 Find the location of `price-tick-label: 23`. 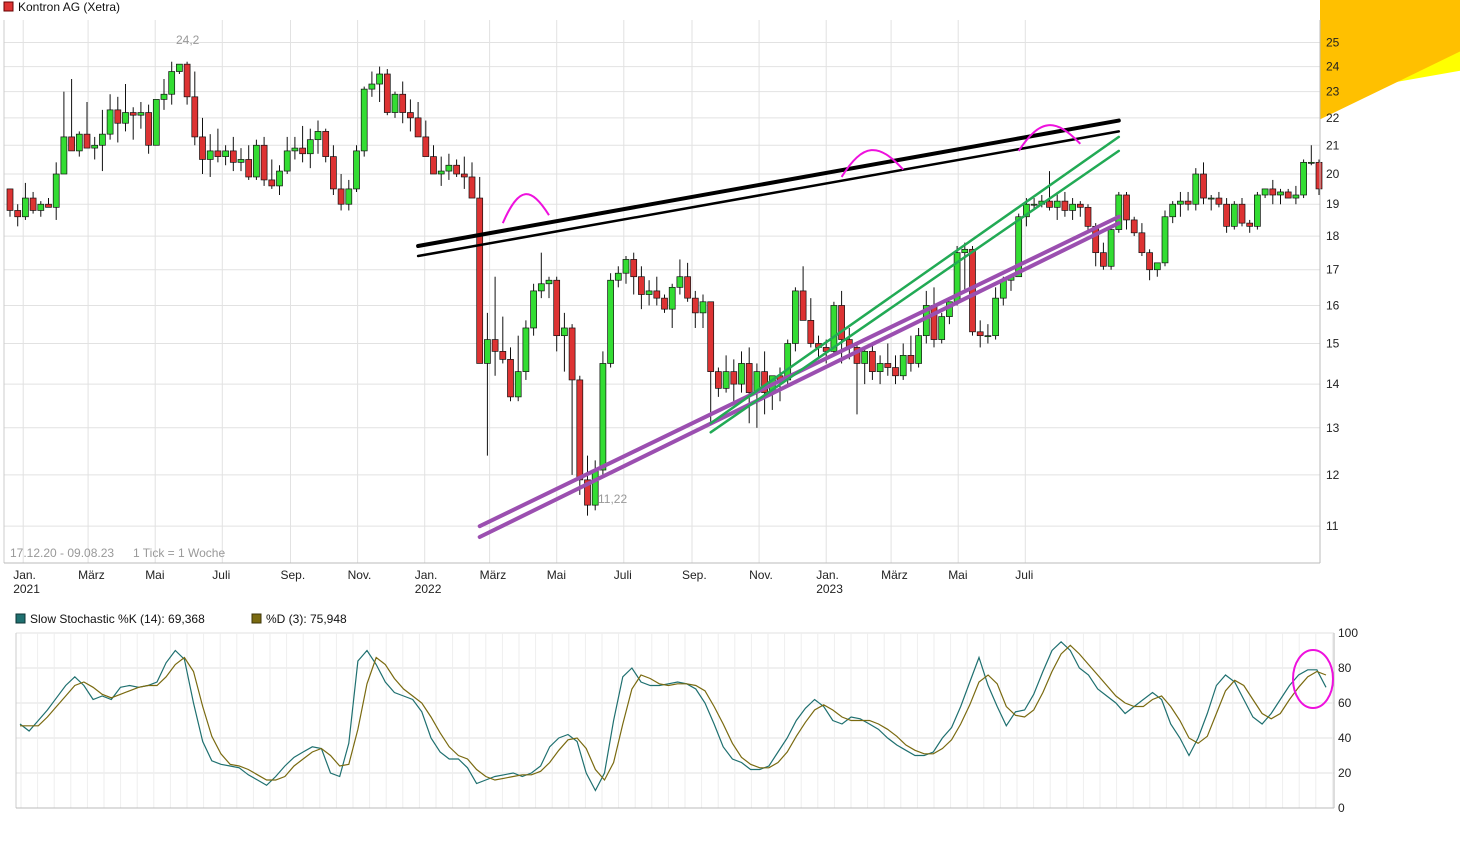

price-tick-label: 23 is located at coordinates (1333, 92).